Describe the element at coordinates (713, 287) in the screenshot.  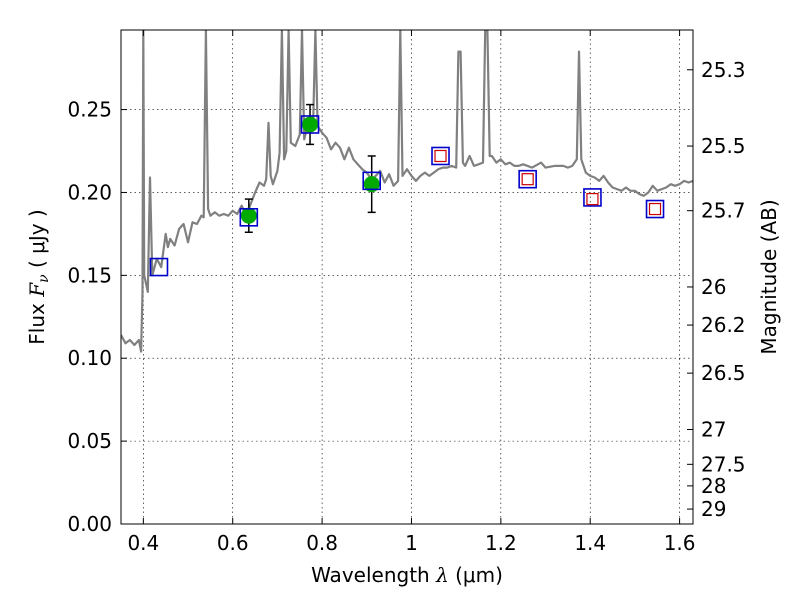
I see `y2-tick-label: 26` at that location.